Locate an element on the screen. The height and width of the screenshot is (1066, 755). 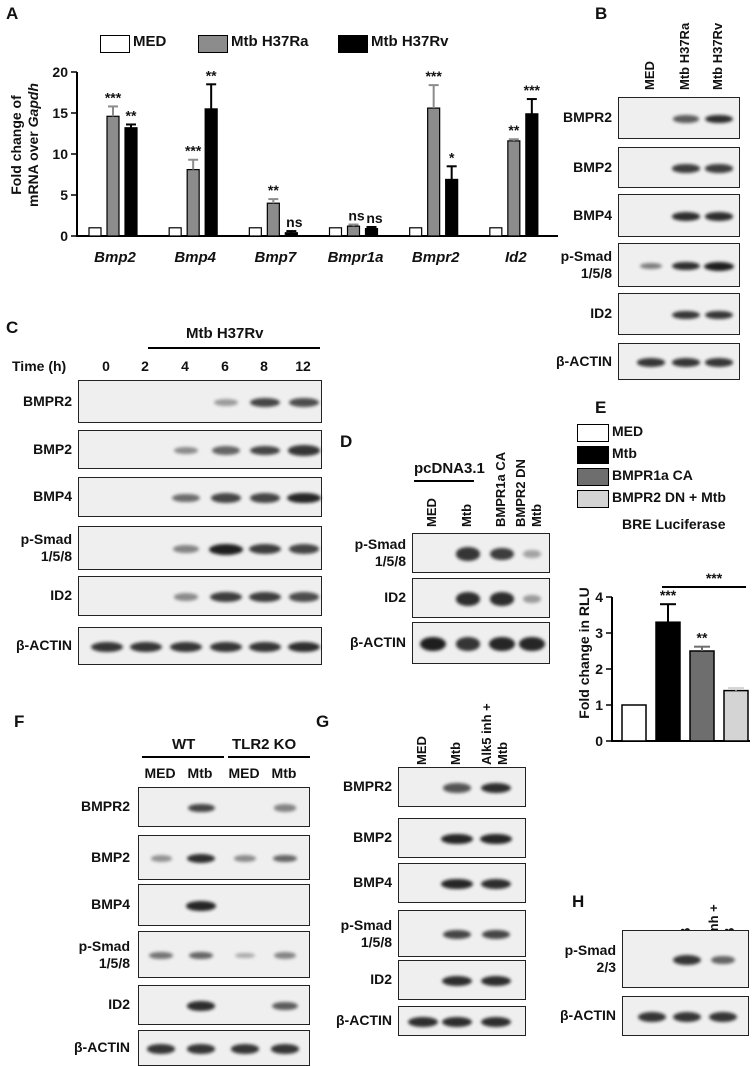
panel-f-row-label-bmpr2: BMPR2 is located at coordinates (105, 806).